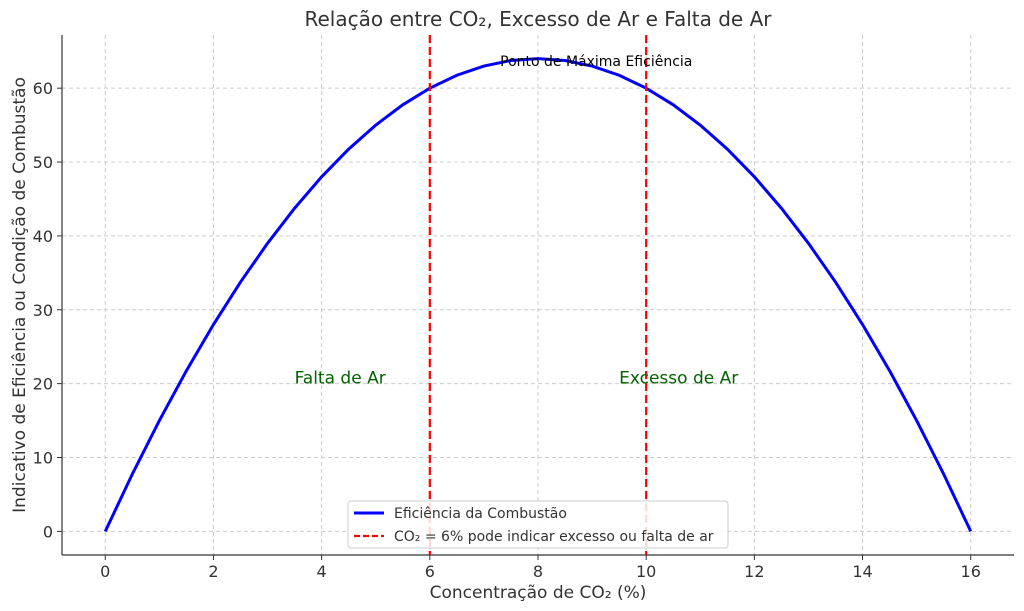 The image size is (1024, 611). What do you see at coordinates (322, 571) in the screenshot?
I see `x-tick-label: 4` at bounding box center [322, 571].